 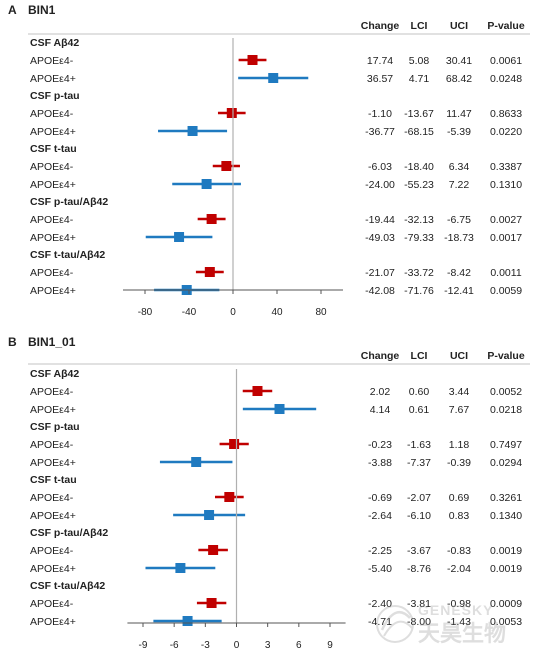 I want to click on lci-value: -55.23, so click(x=419, y=185).